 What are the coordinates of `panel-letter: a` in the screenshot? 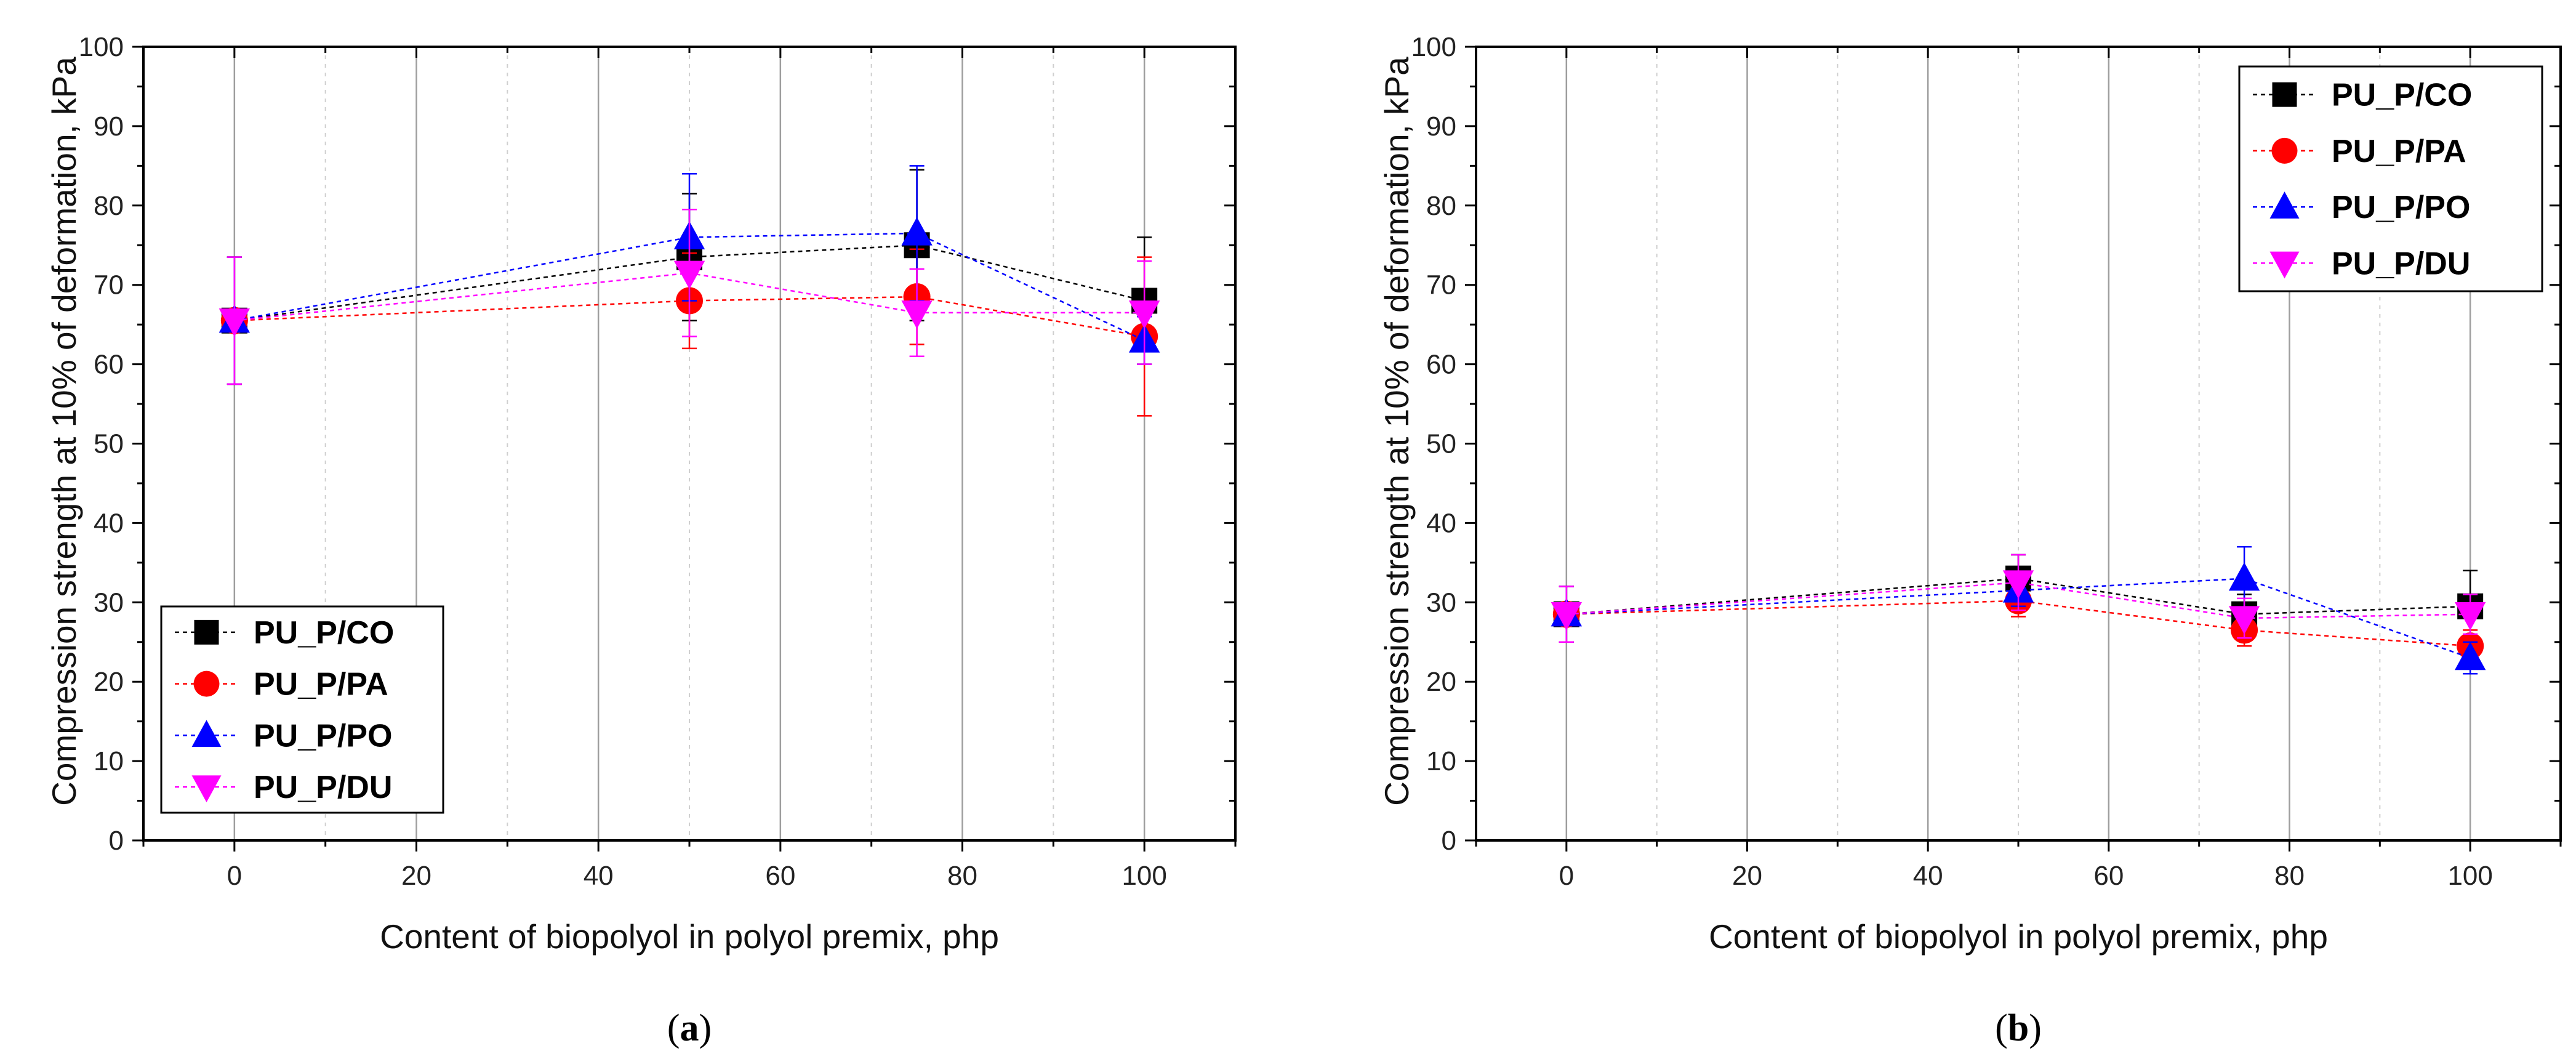 It's located at (690, 1028).